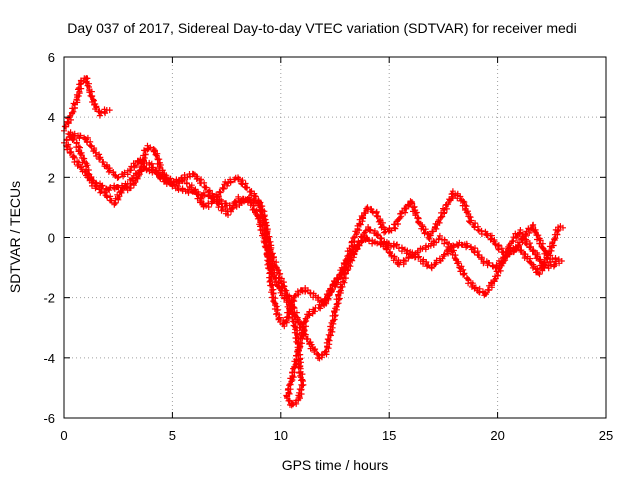 This screenshot has width=640, height=480. Describe the element at coordinates (49, 418) in the screenshot. I see `y-tick-label: -6` at that location.